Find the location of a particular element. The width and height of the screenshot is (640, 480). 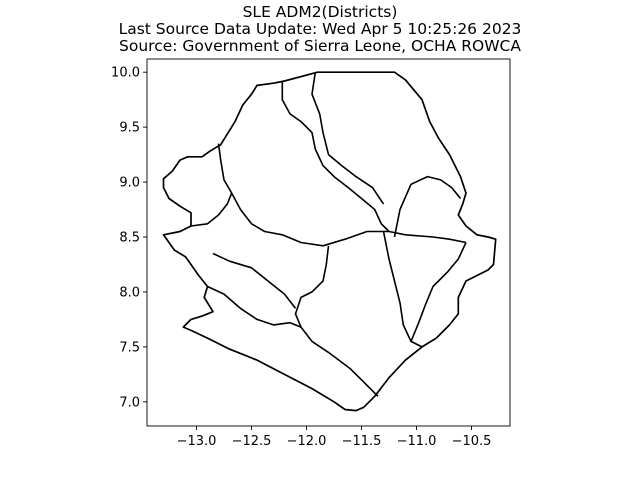

y-tick-label: 9.0 is located at coordinates (129, 183).